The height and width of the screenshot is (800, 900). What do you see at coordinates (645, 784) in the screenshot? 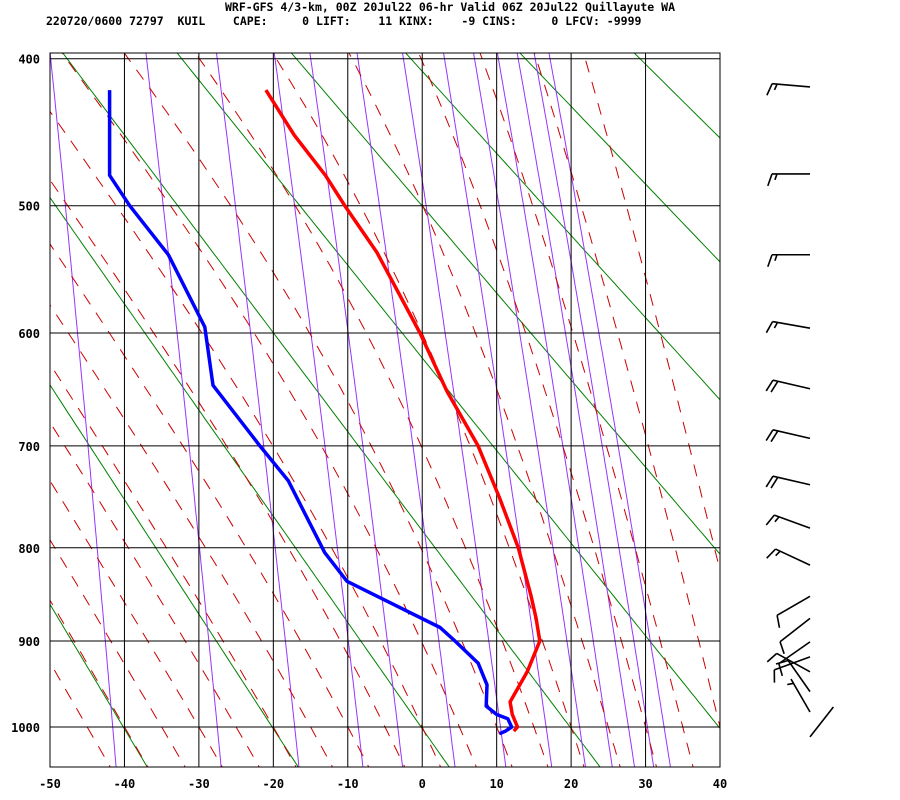
I see `temperature-tick-label: 30` at bounding box center [645, 784].